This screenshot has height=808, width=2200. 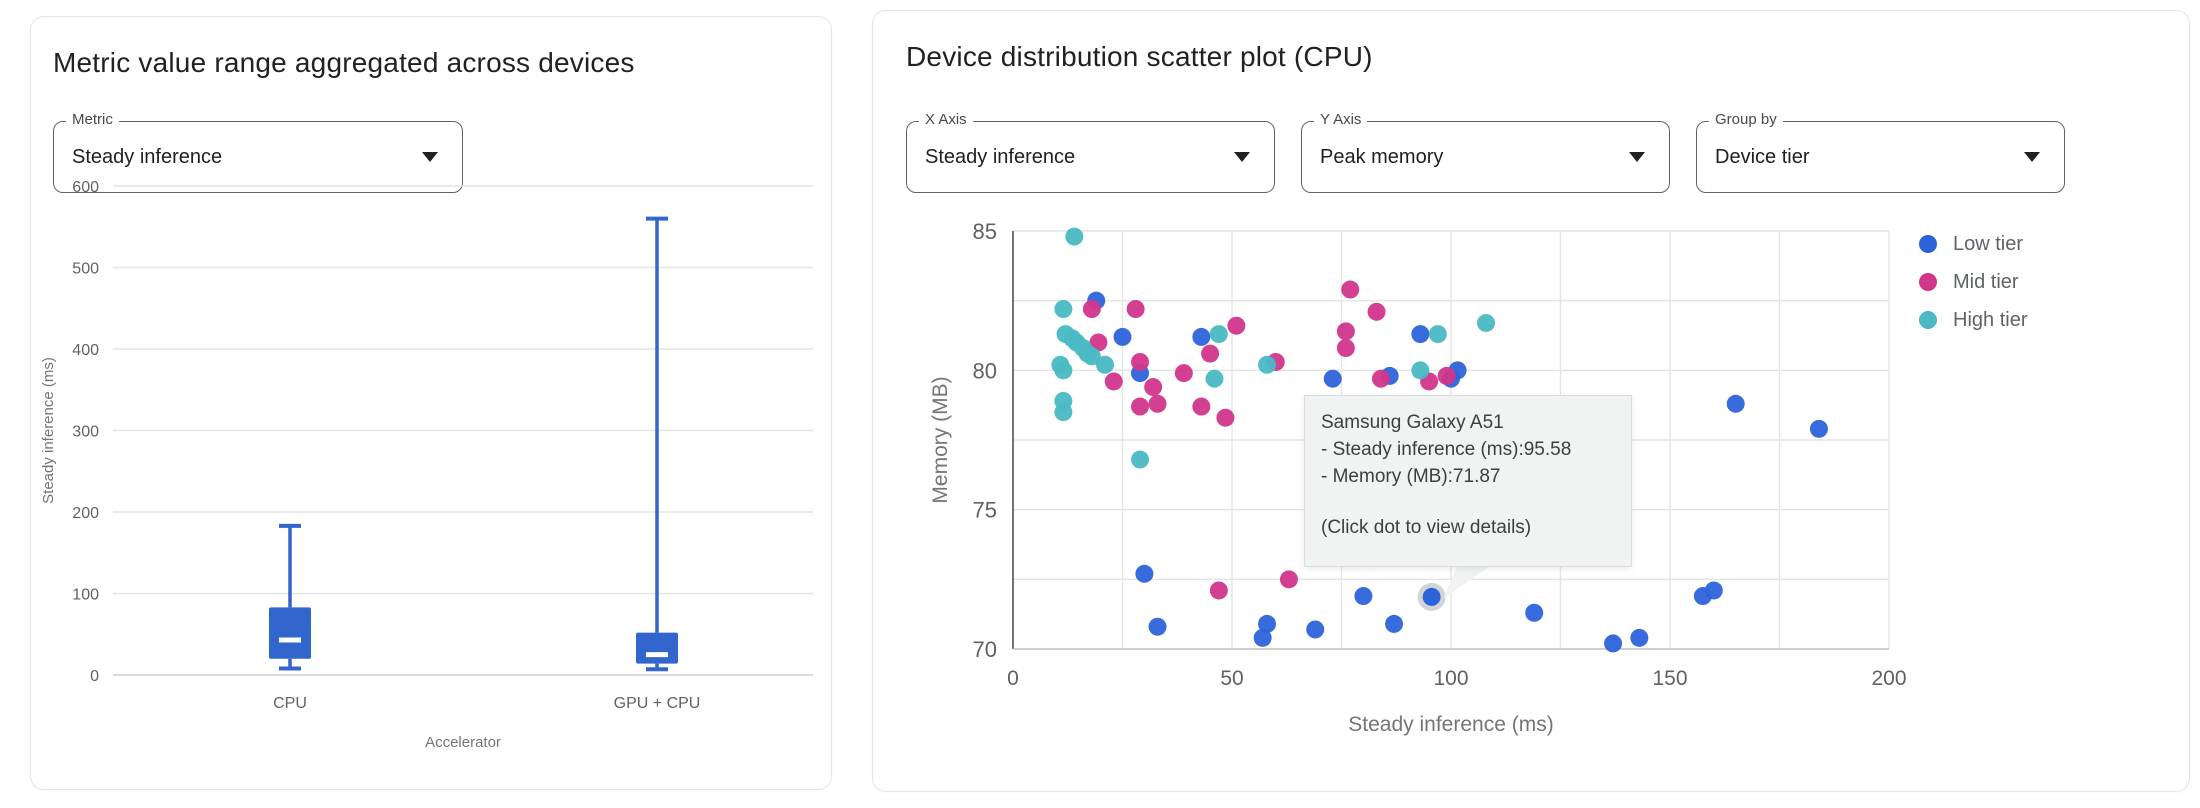 What do you see at coordinates (94, 676) in the screenshot?
I see `y-tick-label: 0` at bounding box center [94, 676].